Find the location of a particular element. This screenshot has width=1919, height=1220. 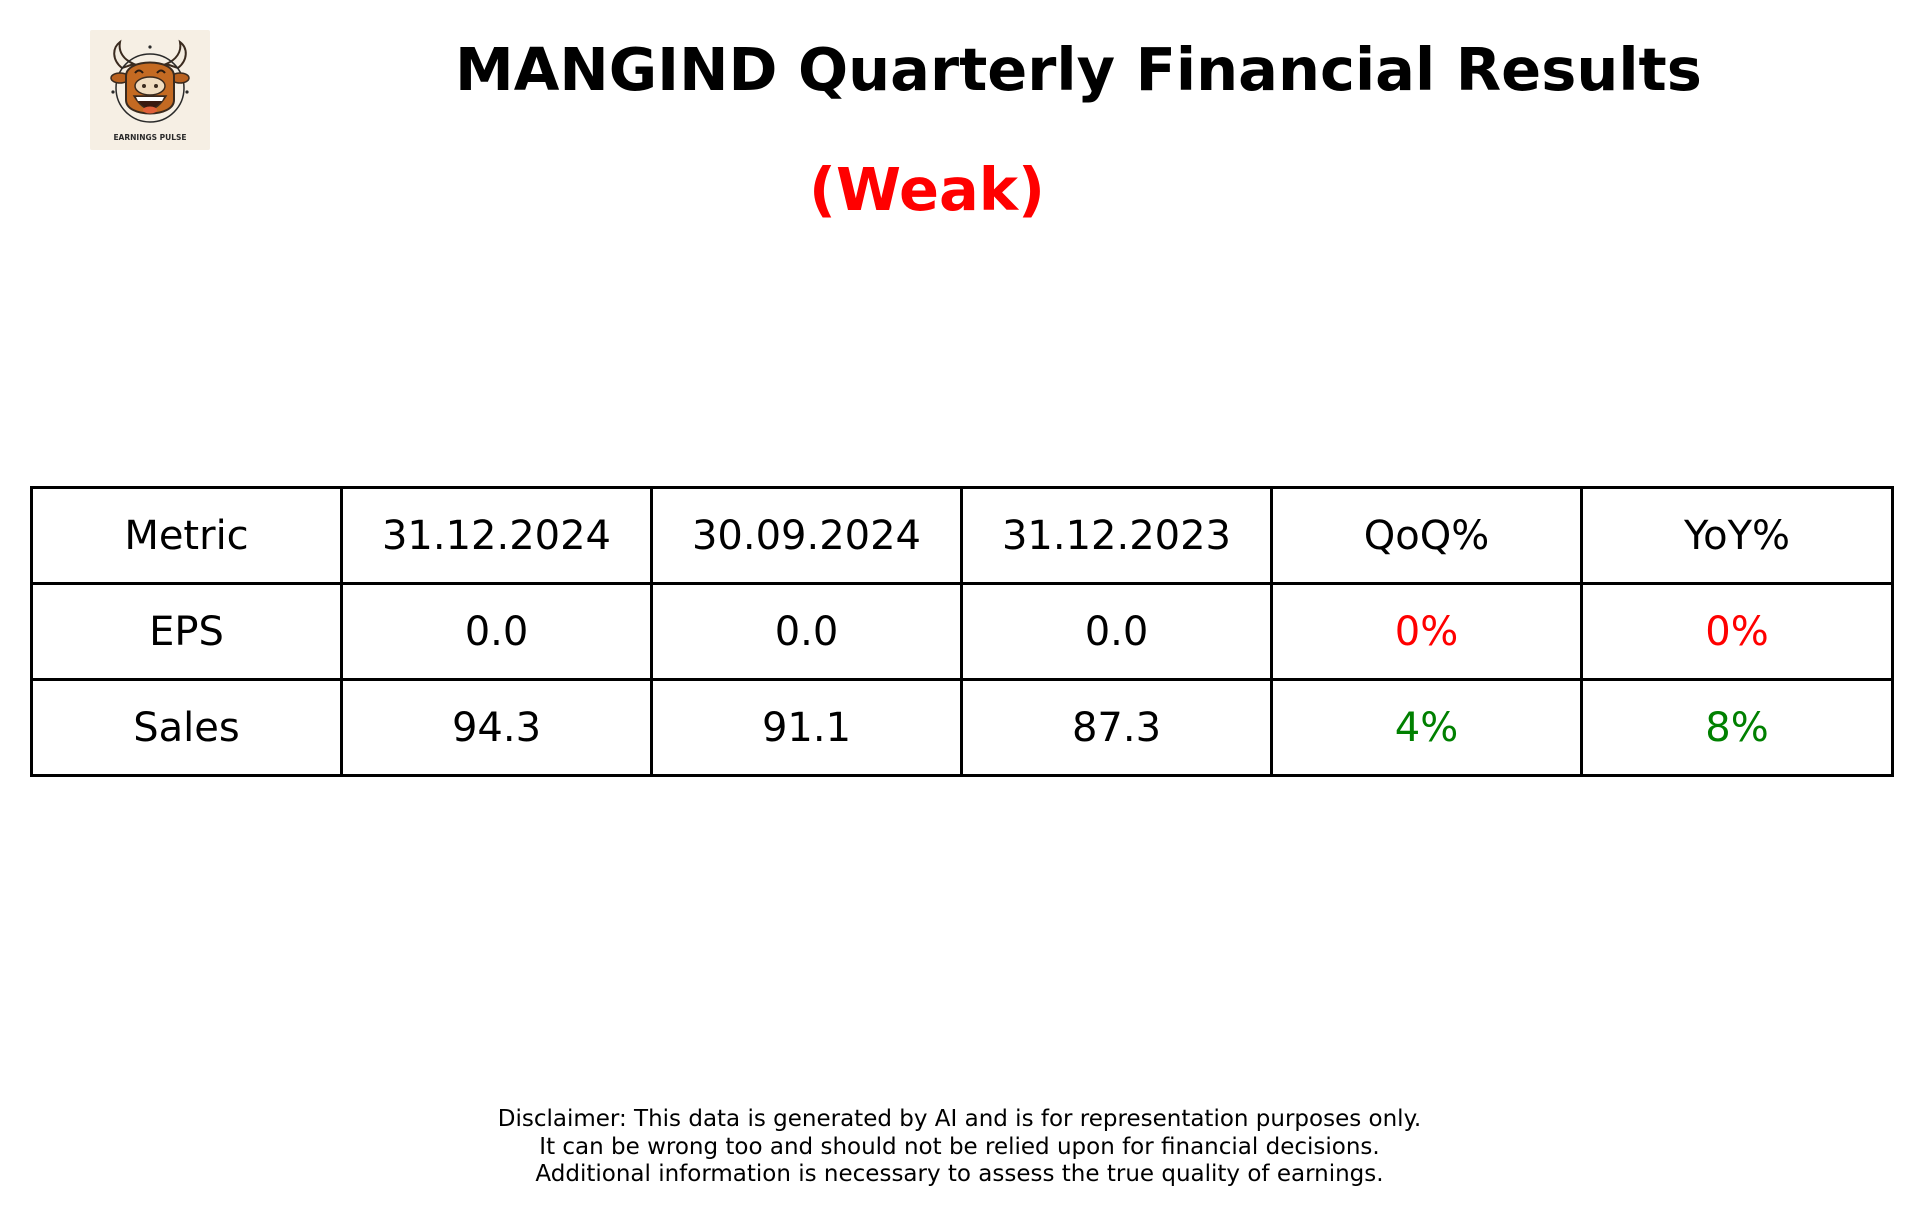

yoy-change-cell: 0% is located at coordinates (1737, 631).